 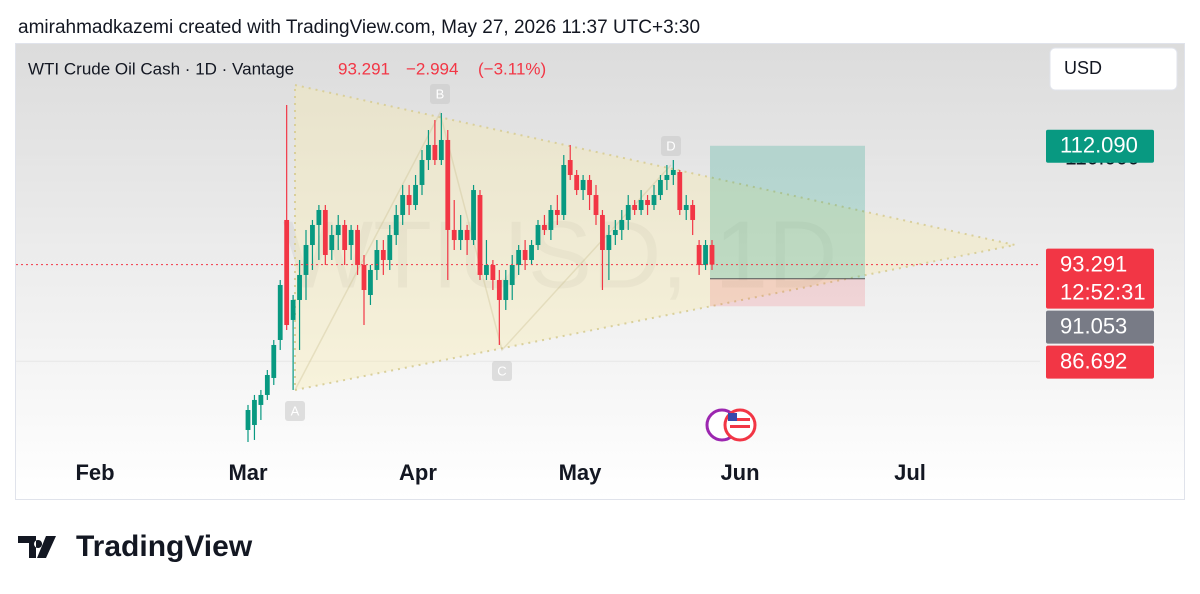 I want to click on logo-text: TradingView, so click(x=164, y=546).